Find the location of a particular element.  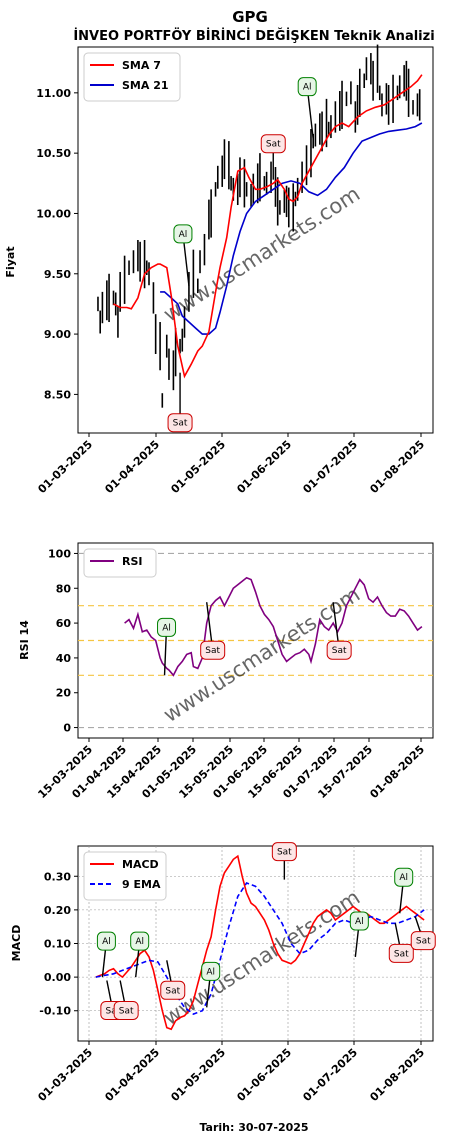

legend-label: SMA 7 is located at coordinates (141, 65).